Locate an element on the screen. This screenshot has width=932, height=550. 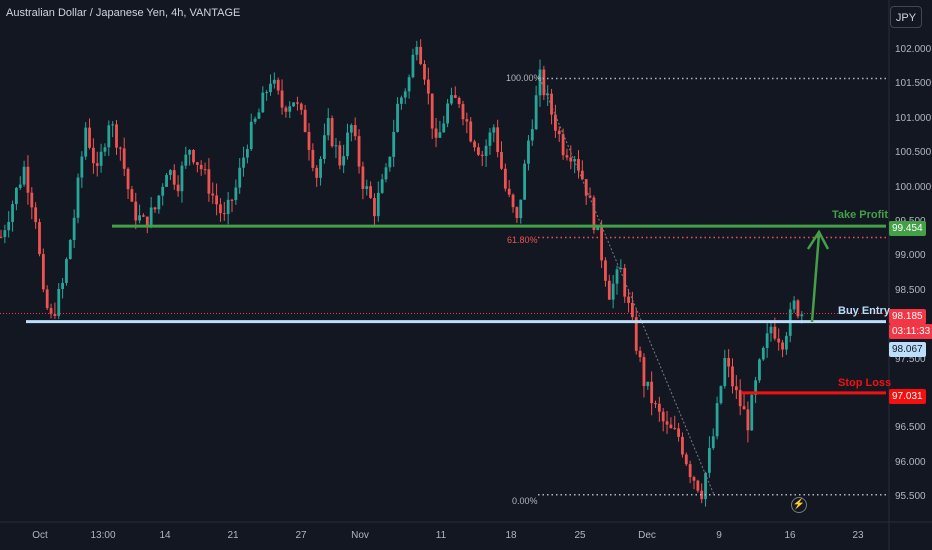
x-tick-label: 21 is located at coordinates (233, 535).